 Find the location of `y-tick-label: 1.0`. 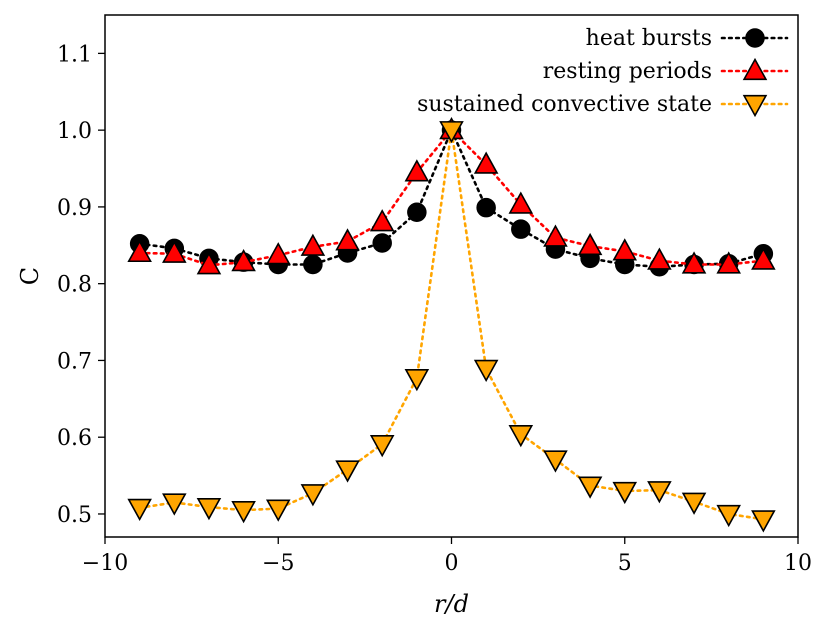

y-tick-label: 1.0 is located at coordinates (74, 131).